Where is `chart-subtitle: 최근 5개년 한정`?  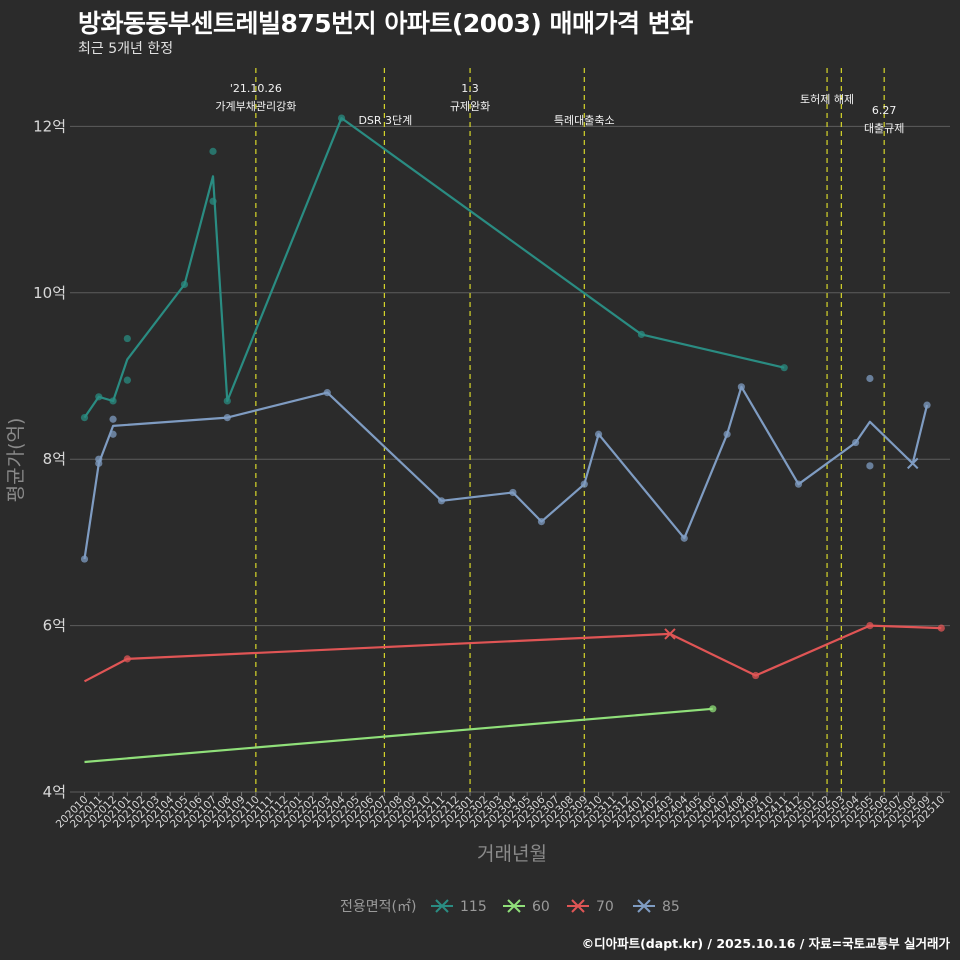 chart-subtitle: 최근 5개년 한정 is located at coordinates (126, 49).